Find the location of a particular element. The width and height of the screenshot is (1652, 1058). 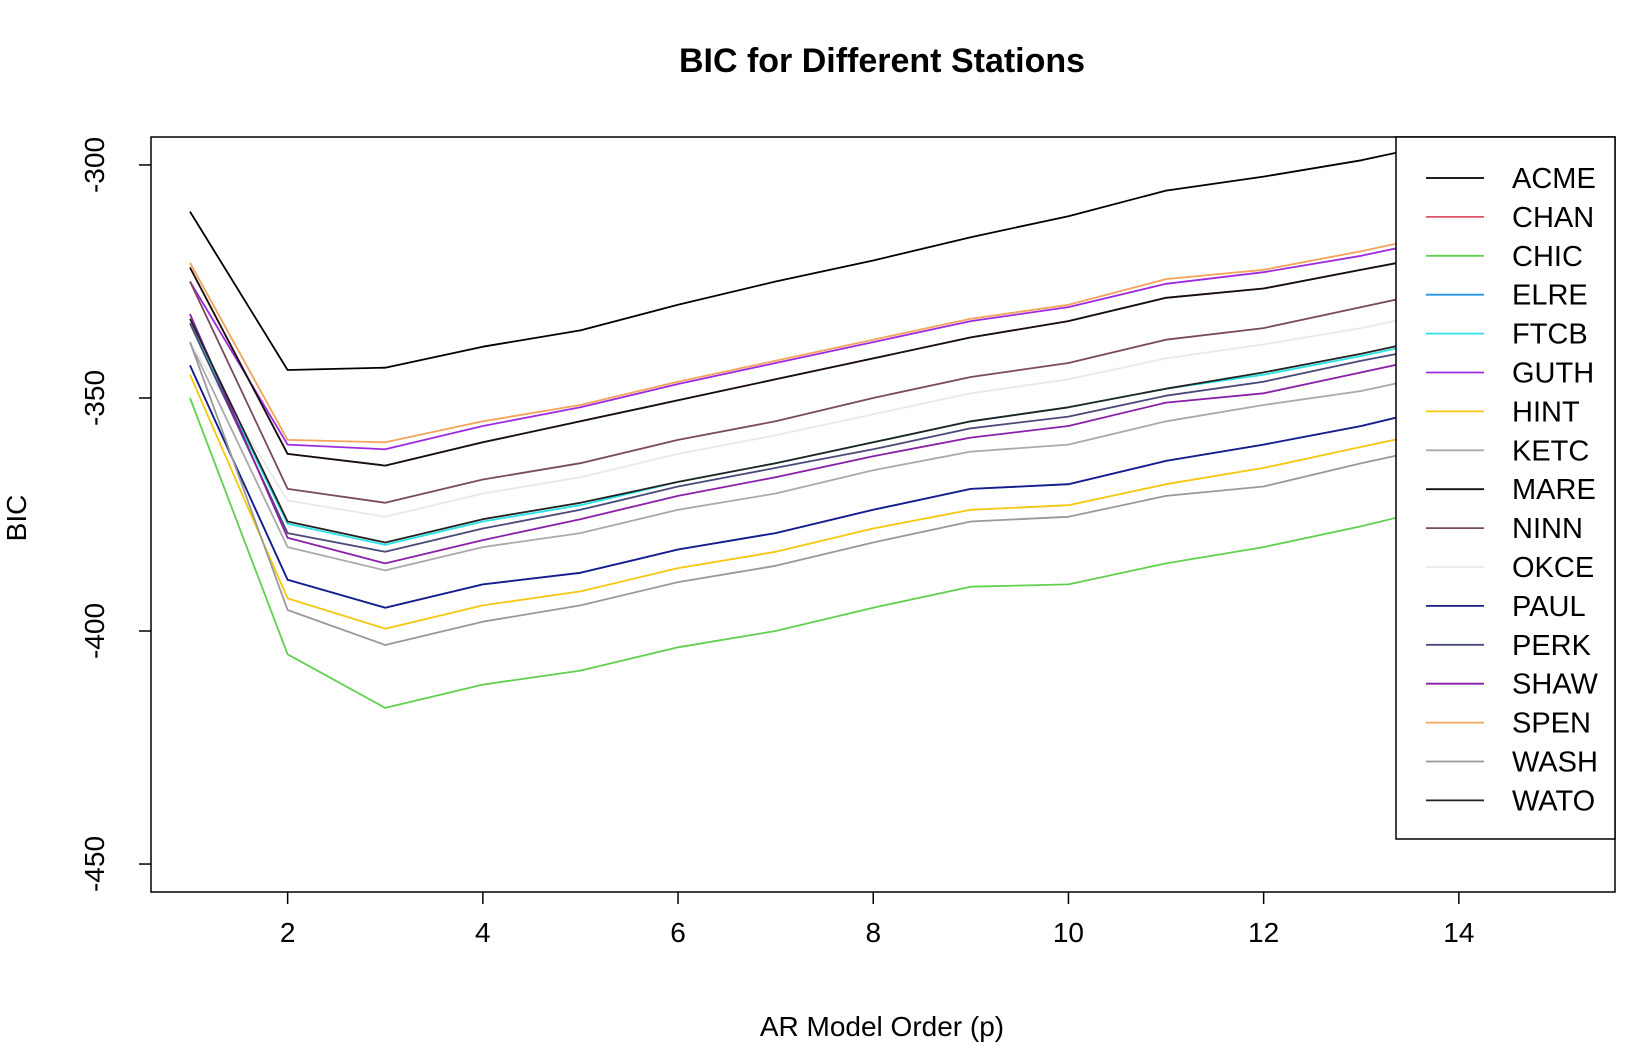

legend-item-paul: PAUL is located at coordinates (1506, 607).